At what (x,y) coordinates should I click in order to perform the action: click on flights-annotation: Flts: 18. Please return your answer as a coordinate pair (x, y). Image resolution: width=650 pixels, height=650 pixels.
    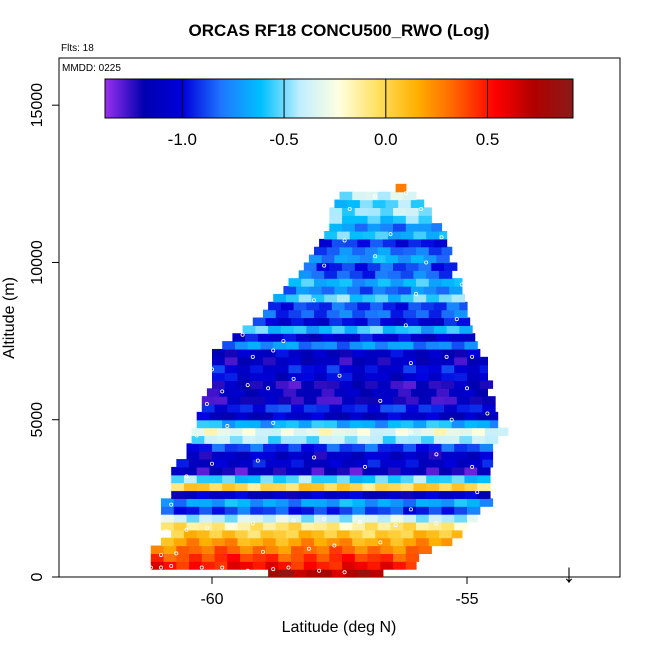
    Looking at the image, I should click on (77, 48).